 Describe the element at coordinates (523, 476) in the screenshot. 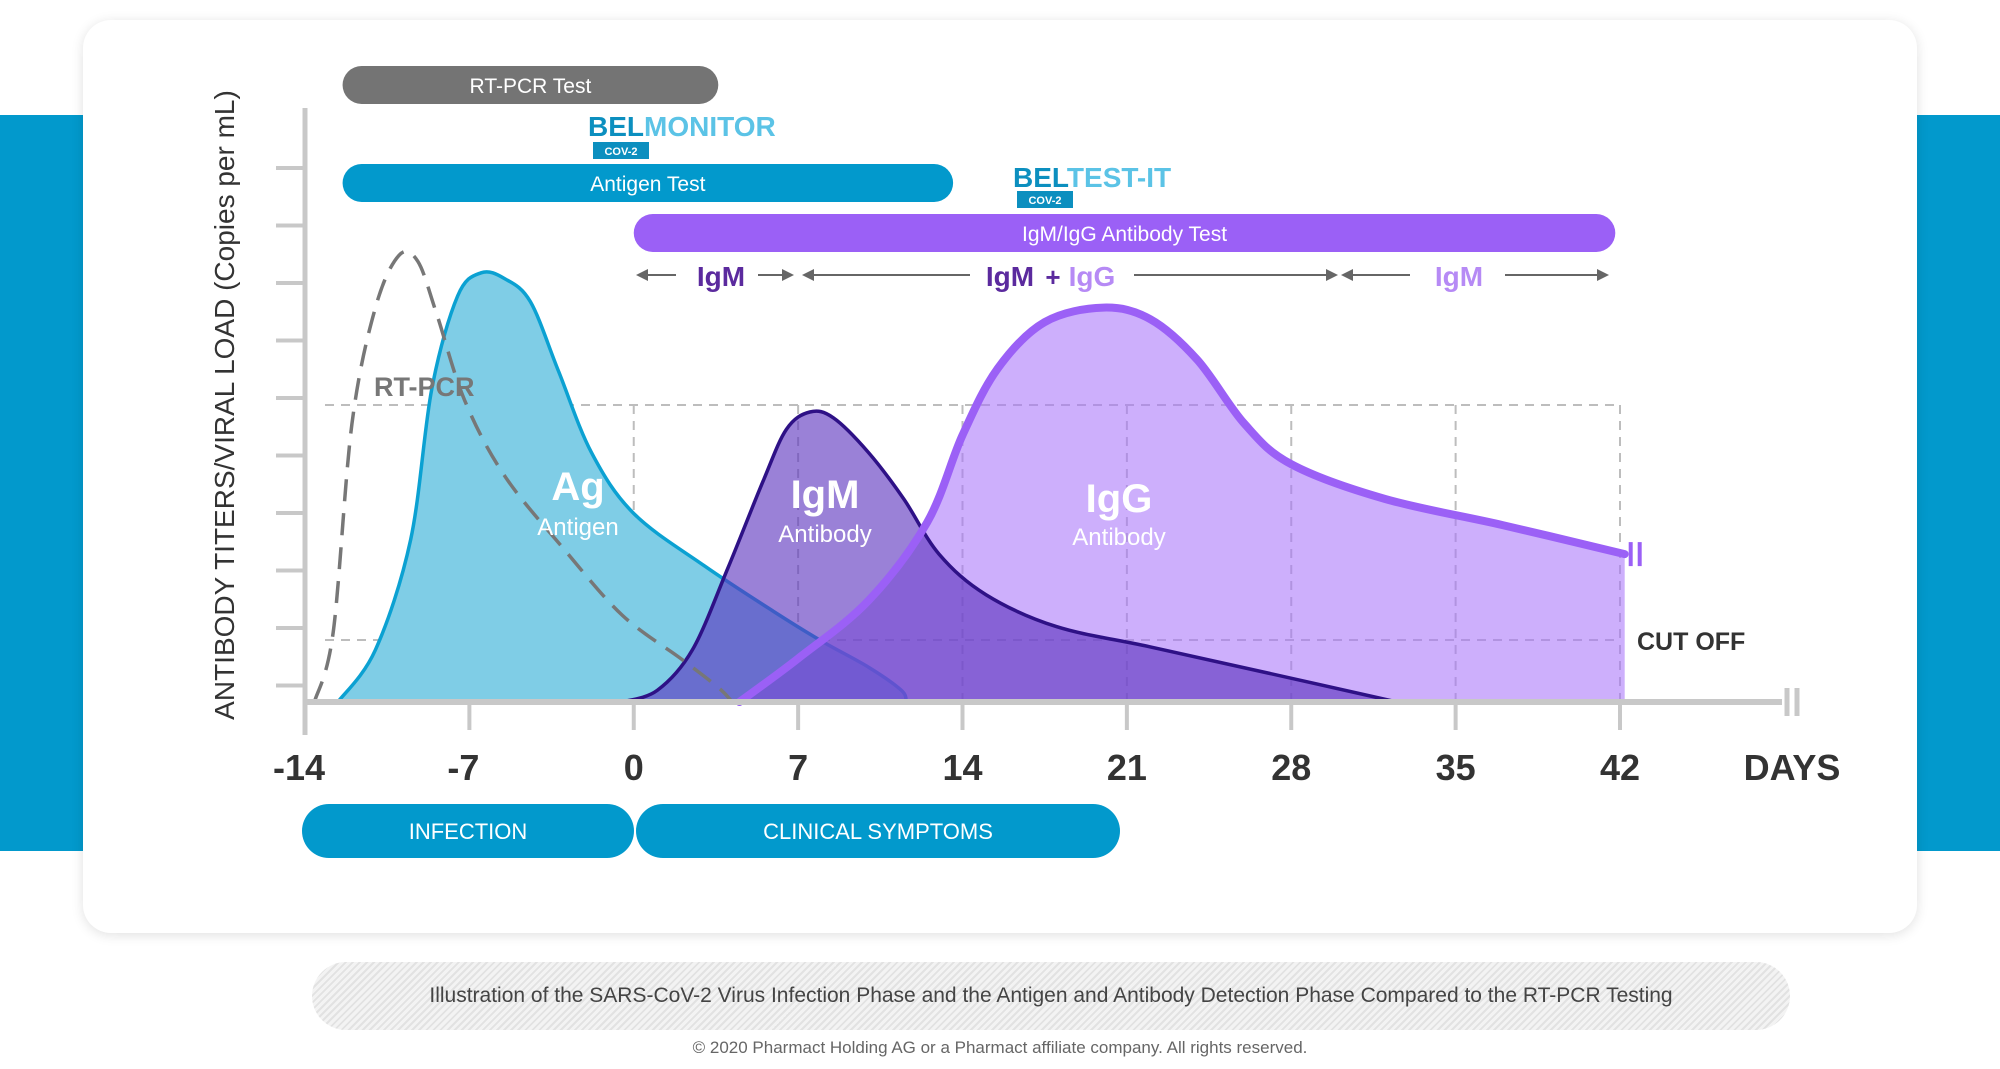

I see `rt-pcr-curve` at that location.